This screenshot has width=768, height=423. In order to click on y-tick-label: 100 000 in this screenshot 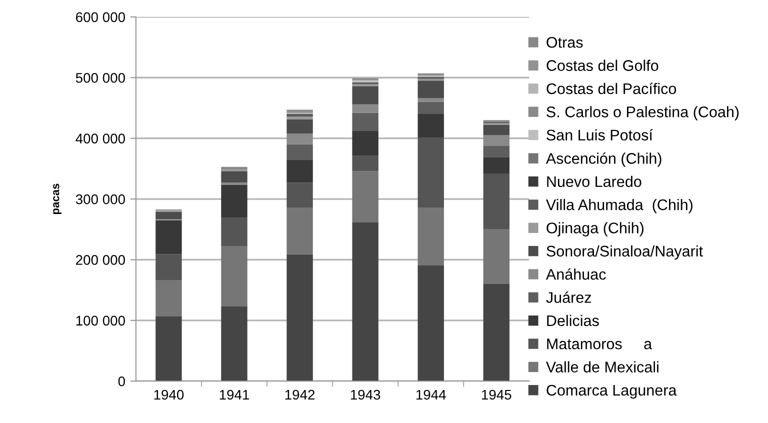, I will do `click(100, 321)`.